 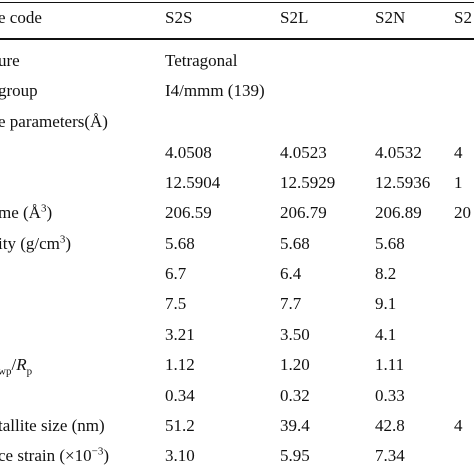 I want to click on cell-crystallite-s2x: 4, so click(x=458, y=425).